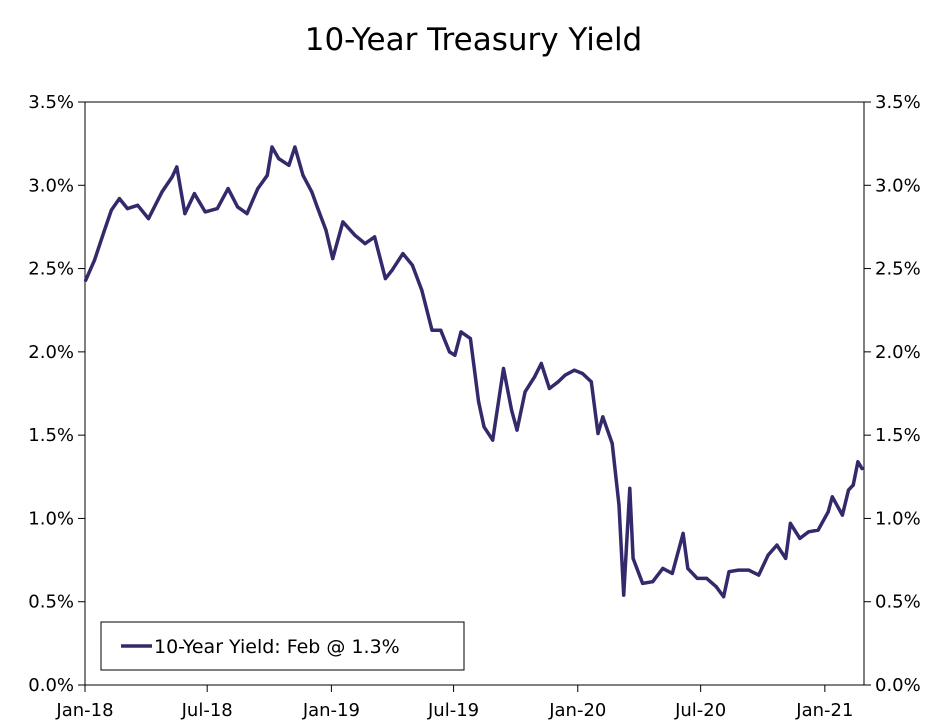 This screenshot has width=947, height=727. Describe the element at coordinates (51, 102) in the screenshot. I see `y-tick-label-left: 3.5%` at that location.